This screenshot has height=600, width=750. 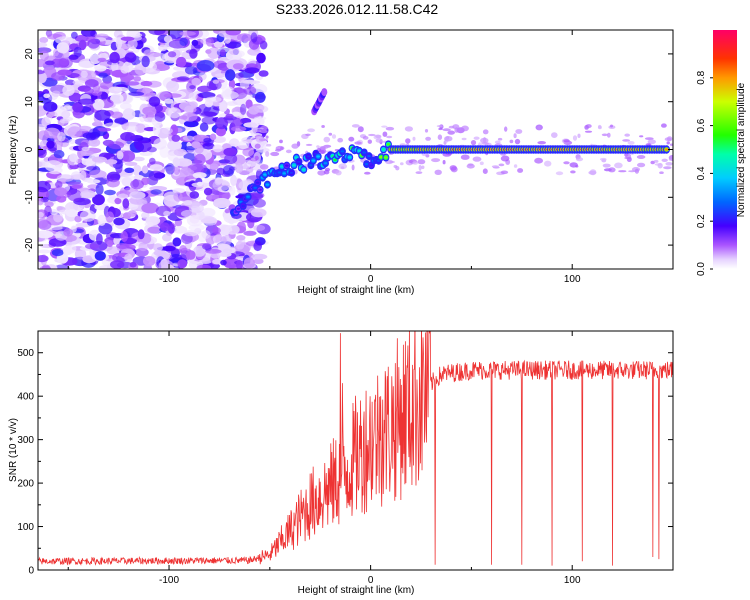 I want to click on y-tick-label: 400, so click(x=25, y=397).